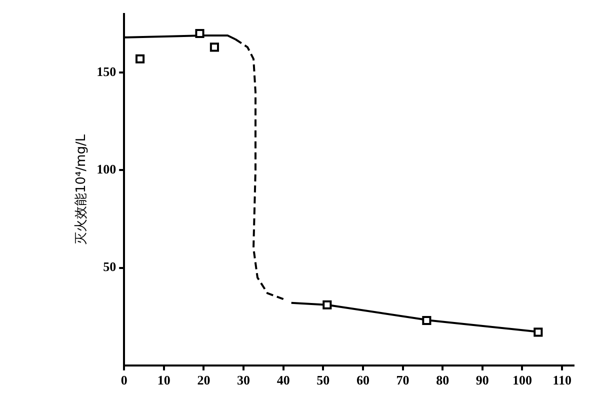  What do you see at coordinates (283, 380) in the screenshot?
I see `x-tick-label: 40` at bounding box center [283, 380].